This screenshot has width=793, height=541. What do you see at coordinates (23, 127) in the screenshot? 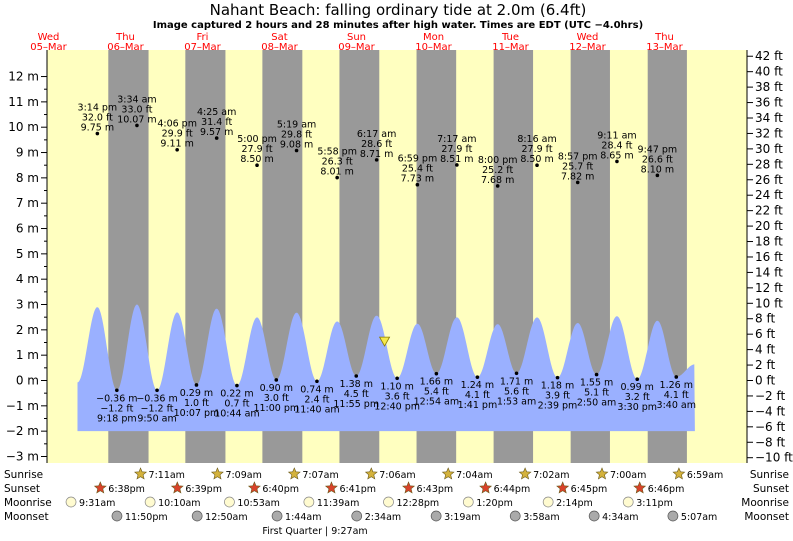
I see `left-axis-tick-label: 10 m` at bounding box center [23, 127].